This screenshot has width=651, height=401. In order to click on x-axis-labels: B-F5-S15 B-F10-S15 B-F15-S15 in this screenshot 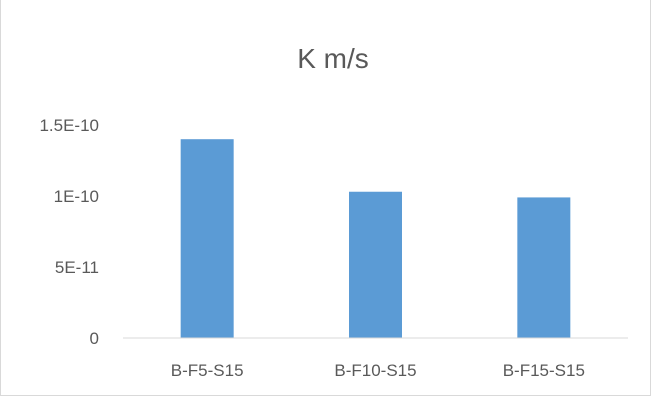, I will do `click(378, 370)`.